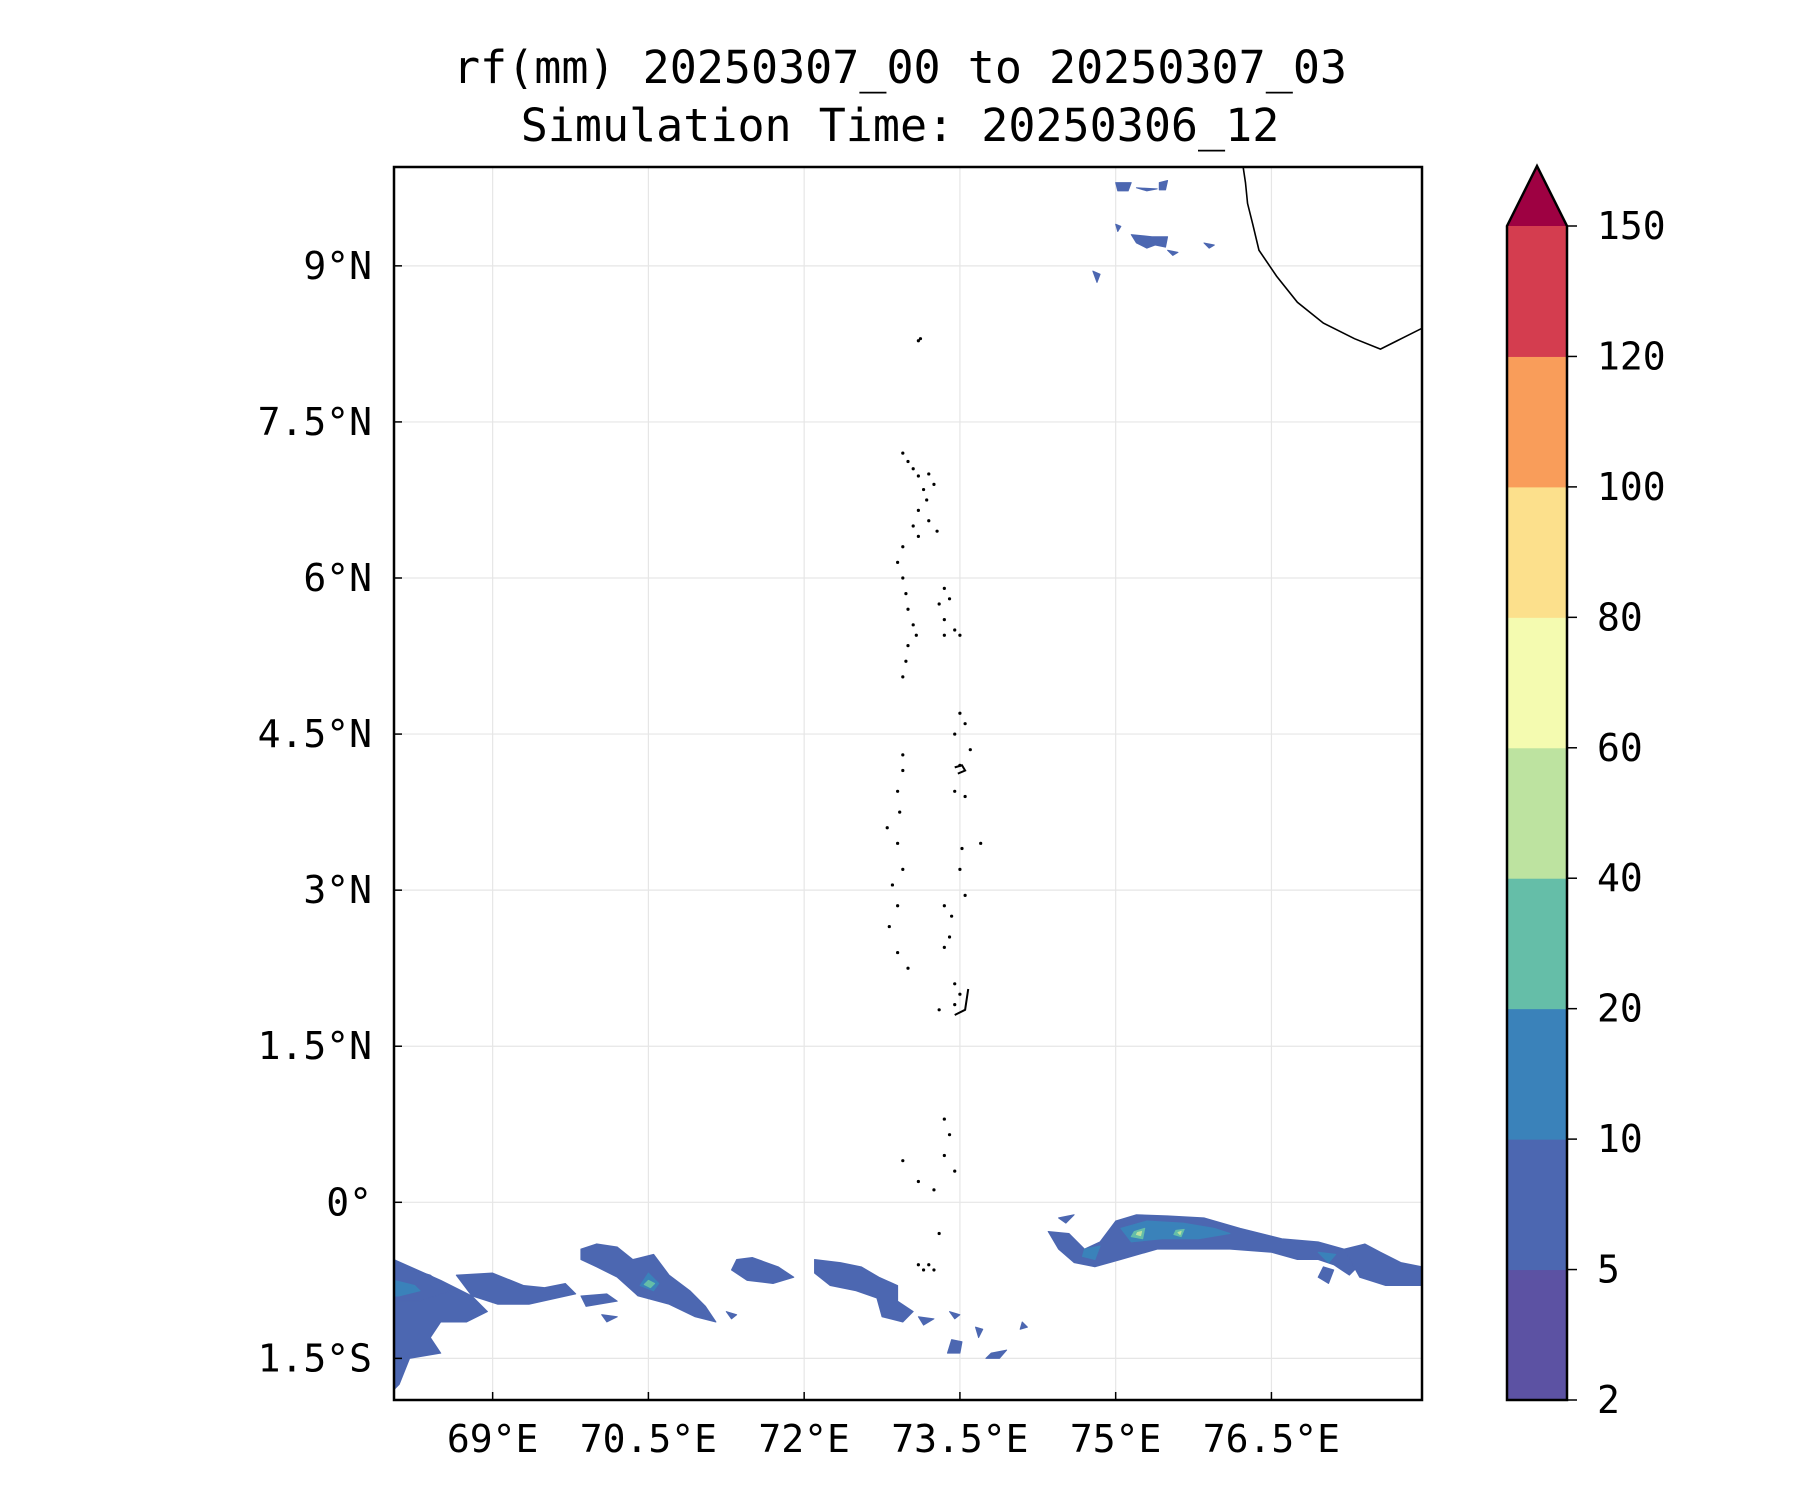 The image size is (1800, 1500). What do you see at coordinates (900, 125) in the screenshot?
I see `chart-subtitle: Simulation Time: 20250306_12` at bounding box center [900, 125].